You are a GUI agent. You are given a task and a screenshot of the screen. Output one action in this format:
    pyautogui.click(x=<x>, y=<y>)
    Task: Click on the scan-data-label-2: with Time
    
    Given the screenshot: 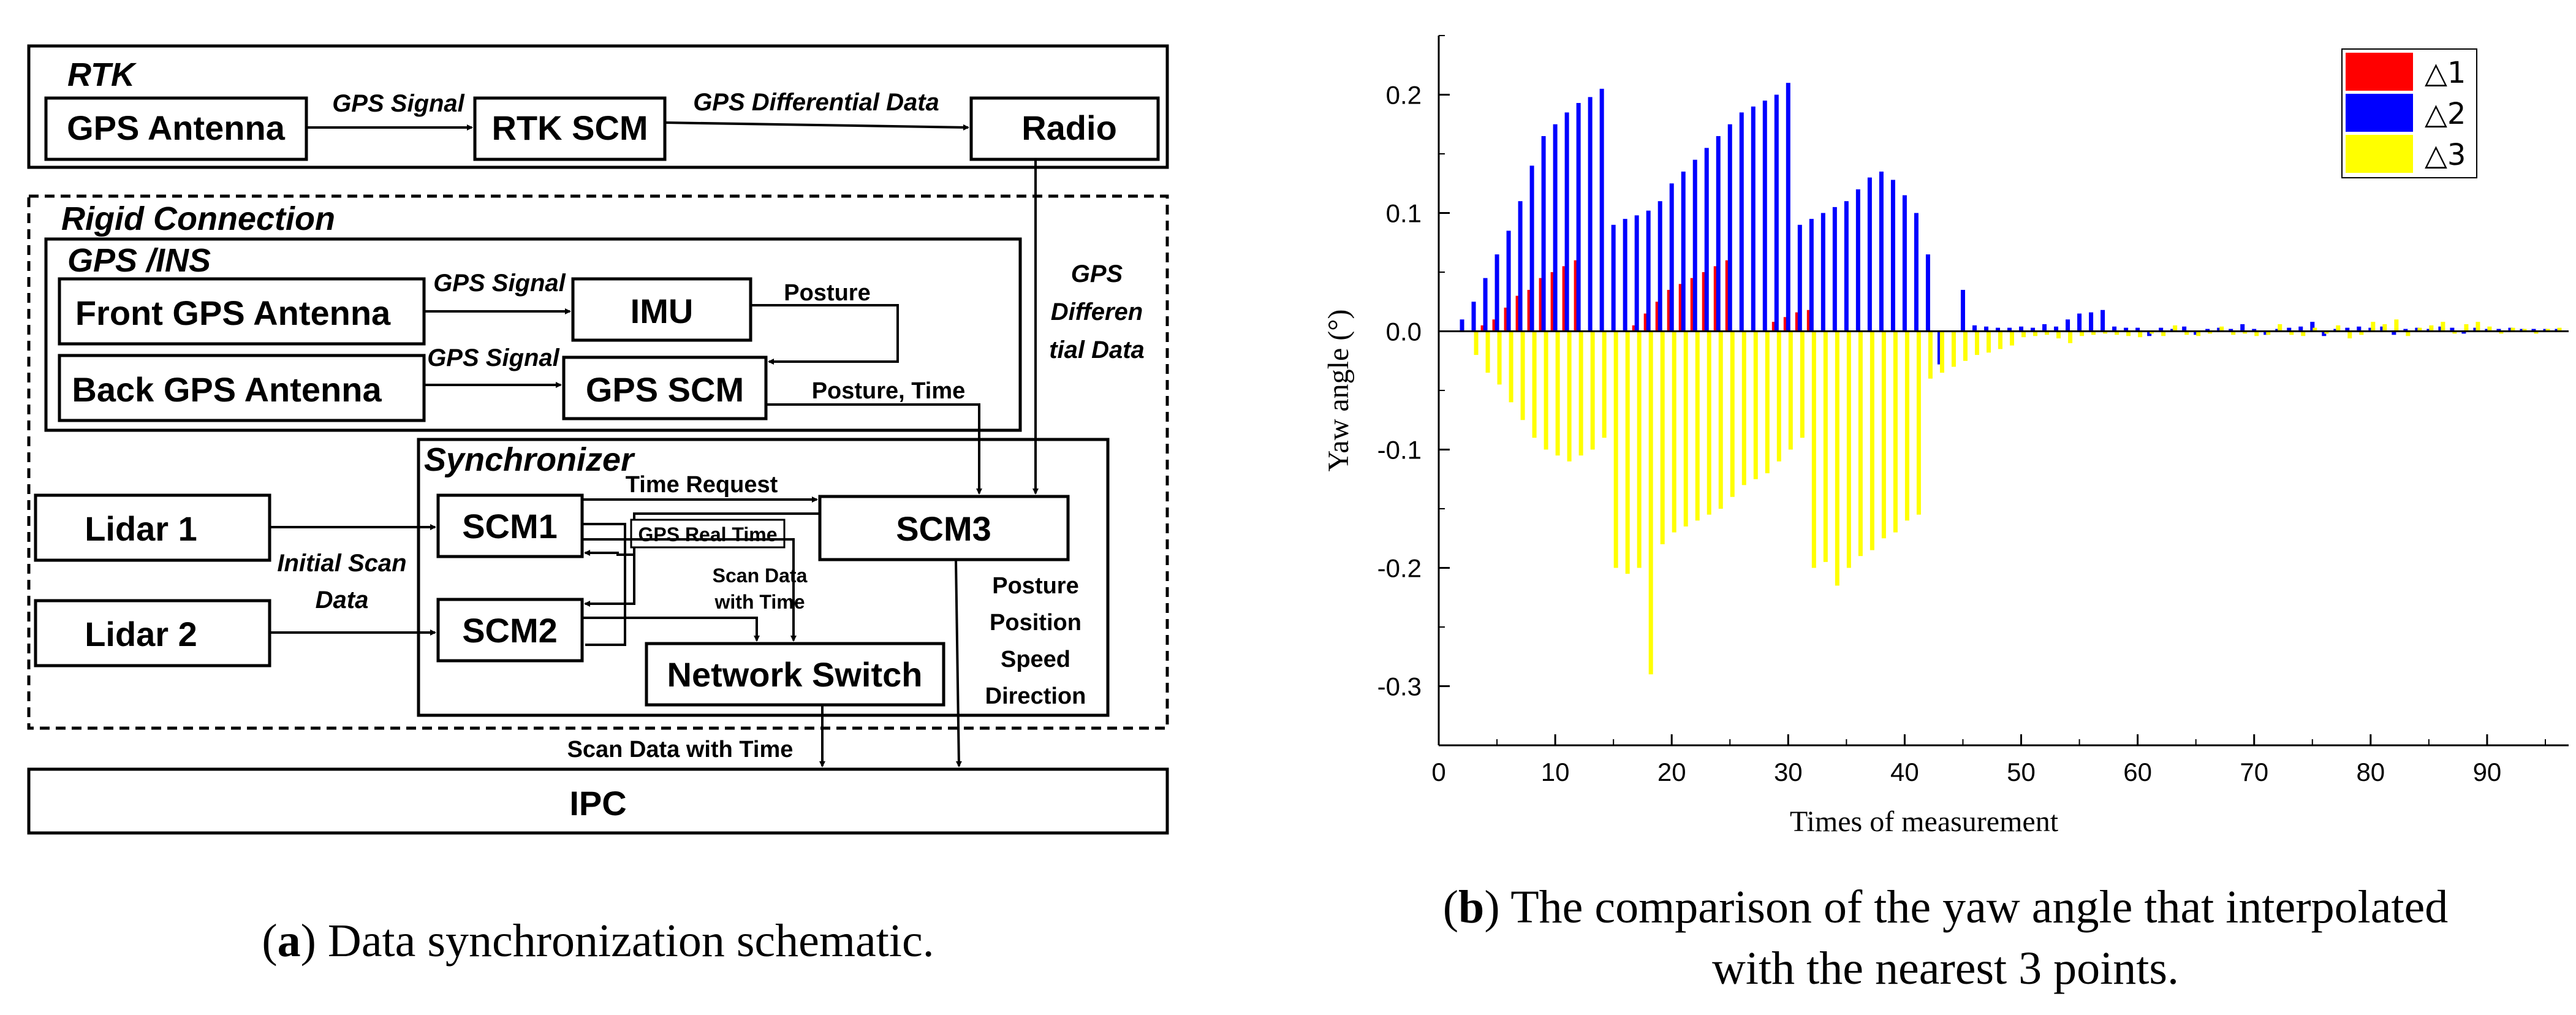 What is the action you would take?
    pyautogui.click(x=760, y=602)
    